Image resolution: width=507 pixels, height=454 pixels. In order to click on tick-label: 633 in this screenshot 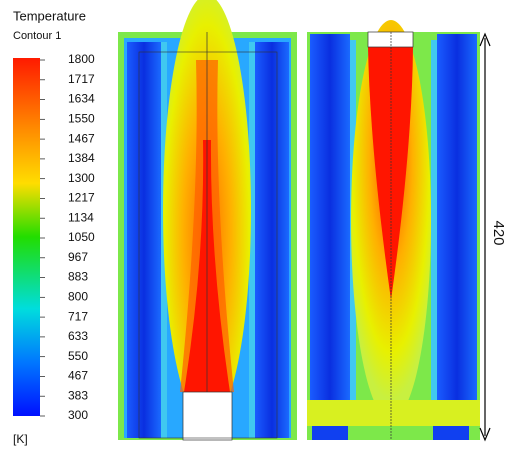, I will do `click(78, 336)`.